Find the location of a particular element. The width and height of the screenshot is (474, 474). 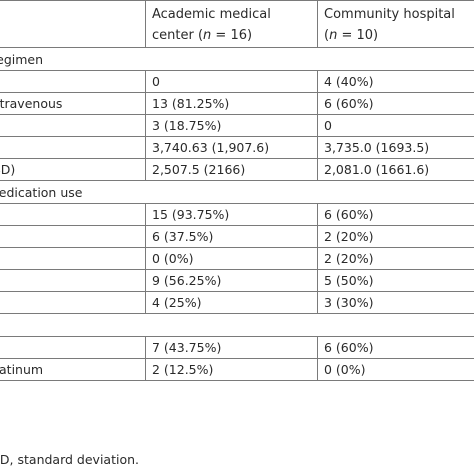

community-value: 4 (40%) is located at coordinates (349, 81).